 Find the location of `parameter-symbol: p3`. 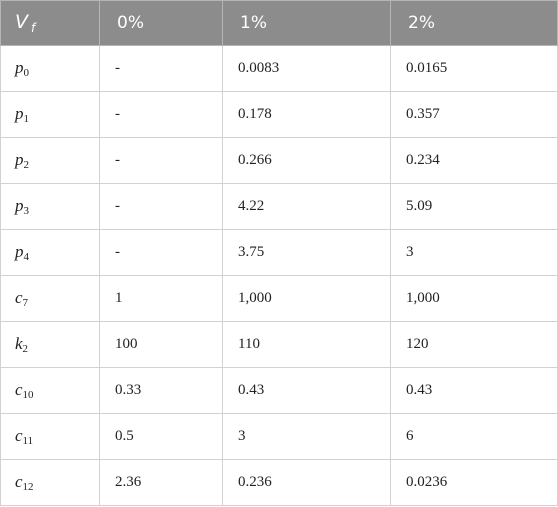

parameter-symbol: p3 is located at coordinates (50, 206).